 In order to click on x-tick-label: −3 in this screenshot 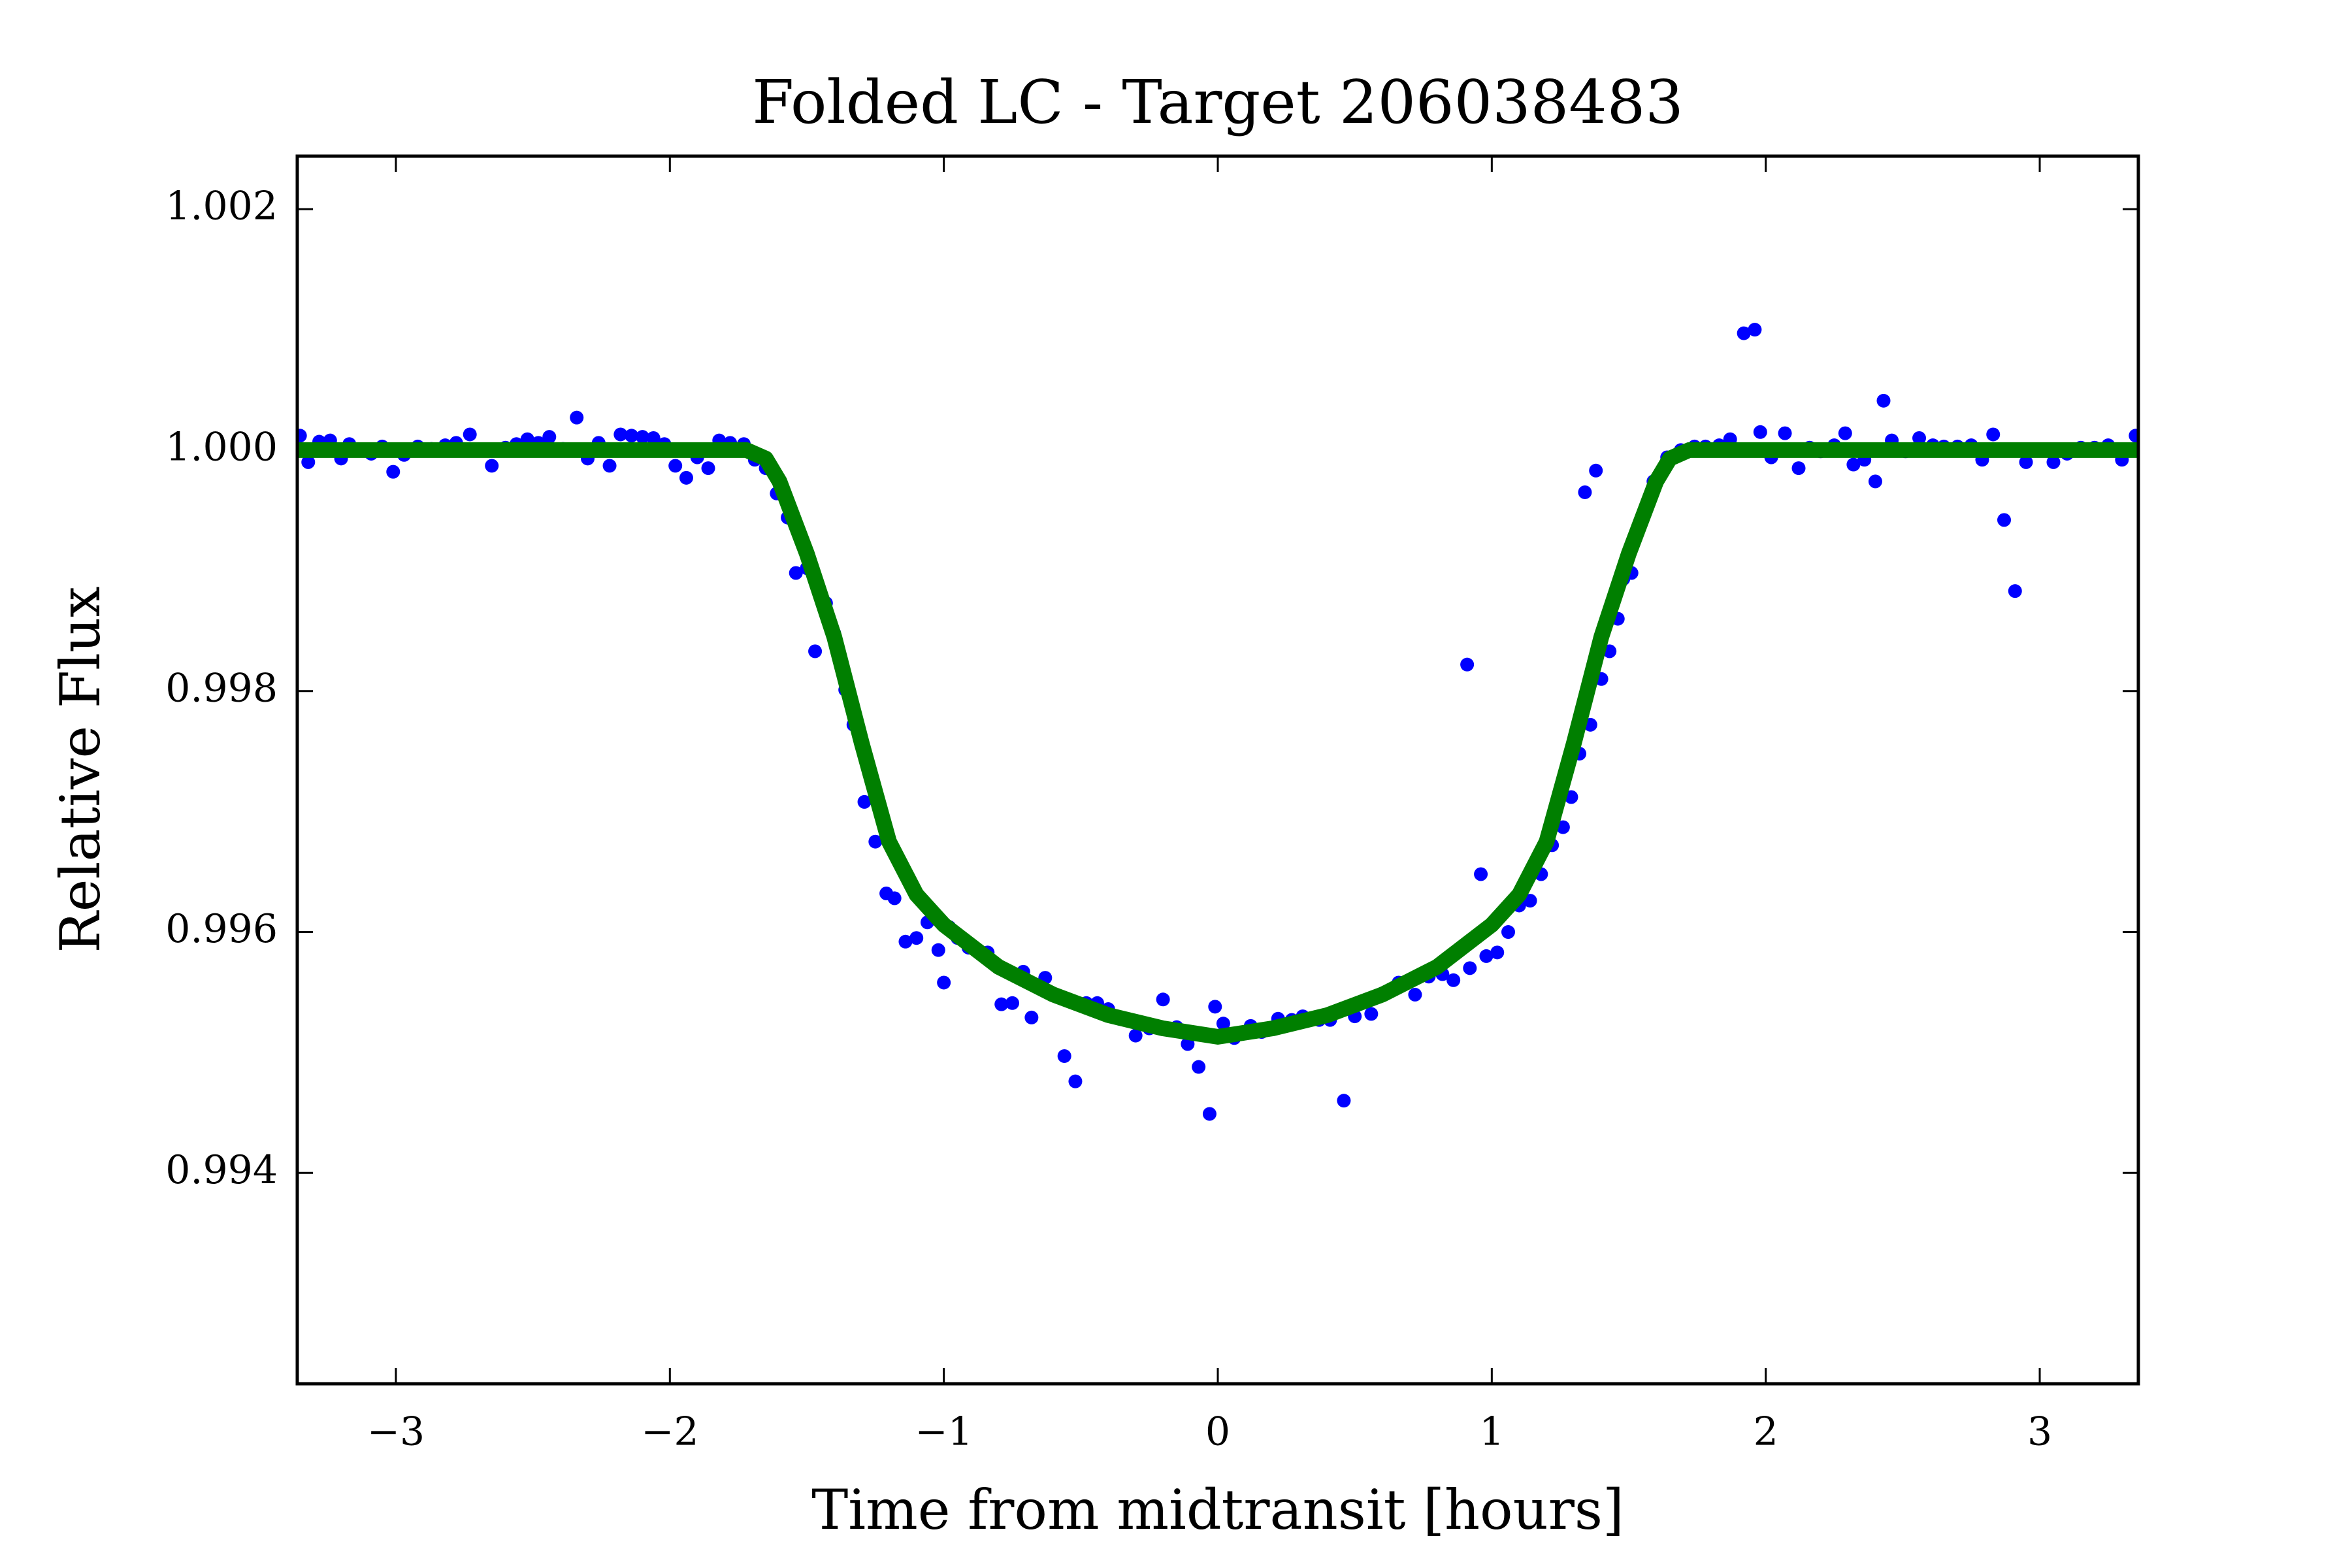, I will do `click(396, 1432)`.